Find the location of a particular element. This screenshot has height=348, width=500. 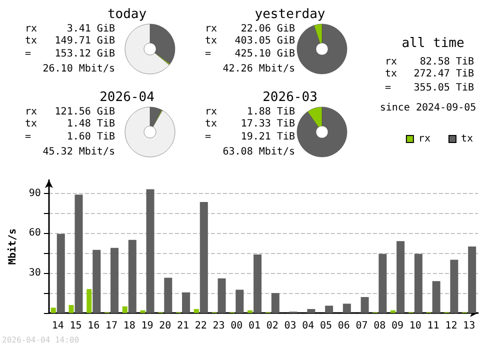

legend-label: tx is located at coordinates (467, 139).